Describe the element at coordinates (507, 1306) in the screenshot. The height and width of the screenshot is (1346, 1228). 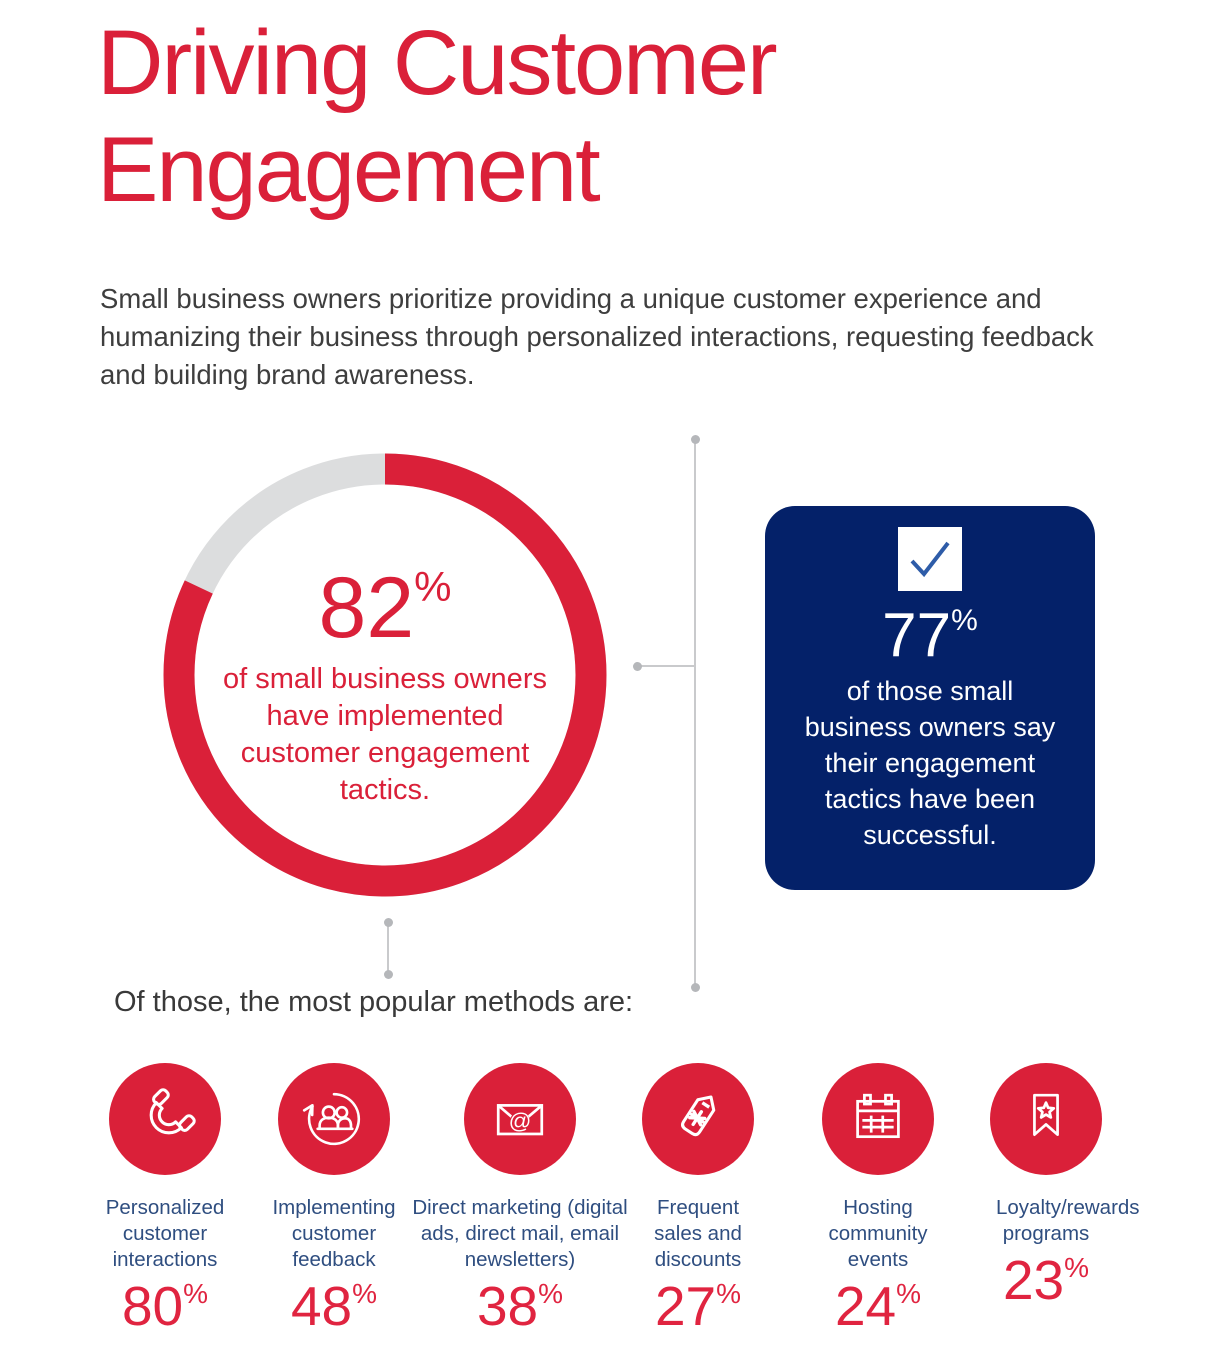
I see `method-number: 38` at that location.